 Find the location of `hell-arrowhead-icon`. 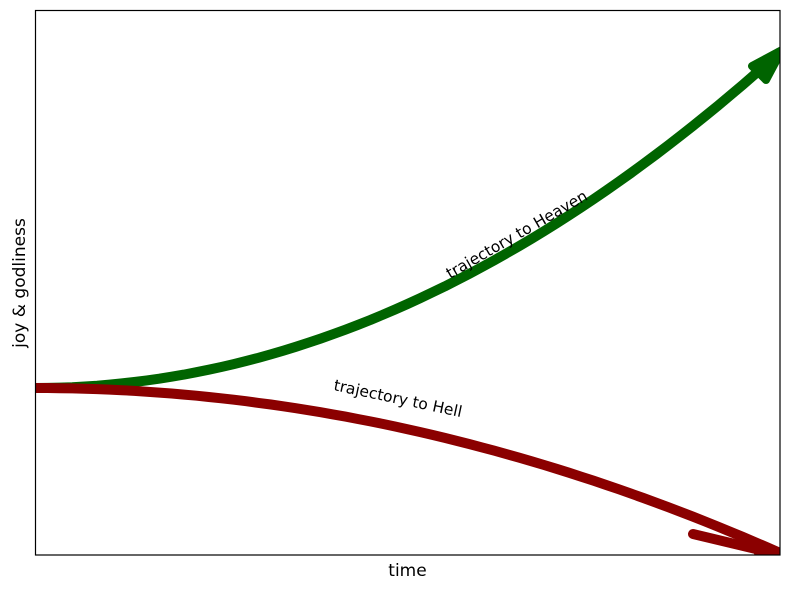

hell-arrowhead-icon is located at coordinates (734, 542).